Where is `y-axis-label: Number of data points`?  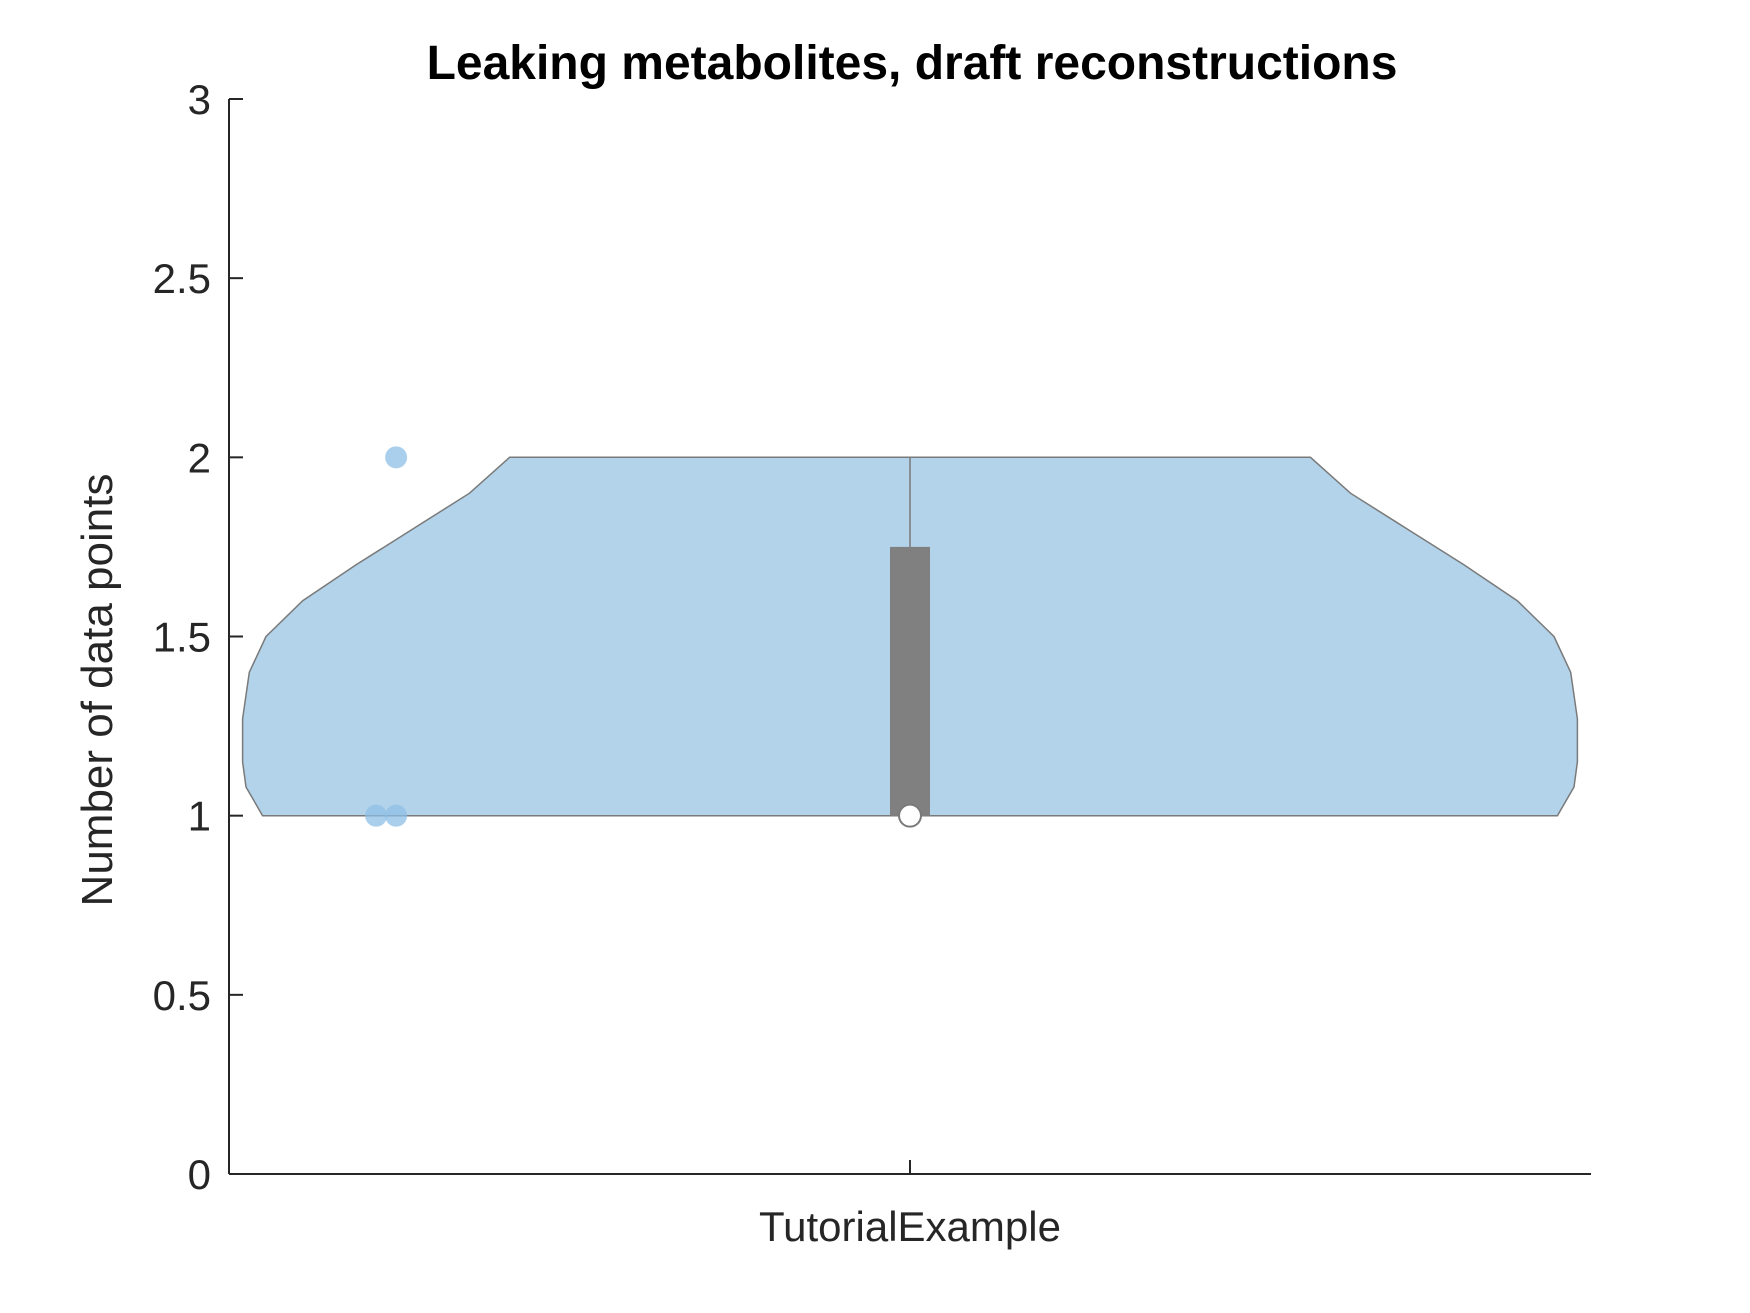 y-axis-label: Number of data points is located at coordinates (97, 690).